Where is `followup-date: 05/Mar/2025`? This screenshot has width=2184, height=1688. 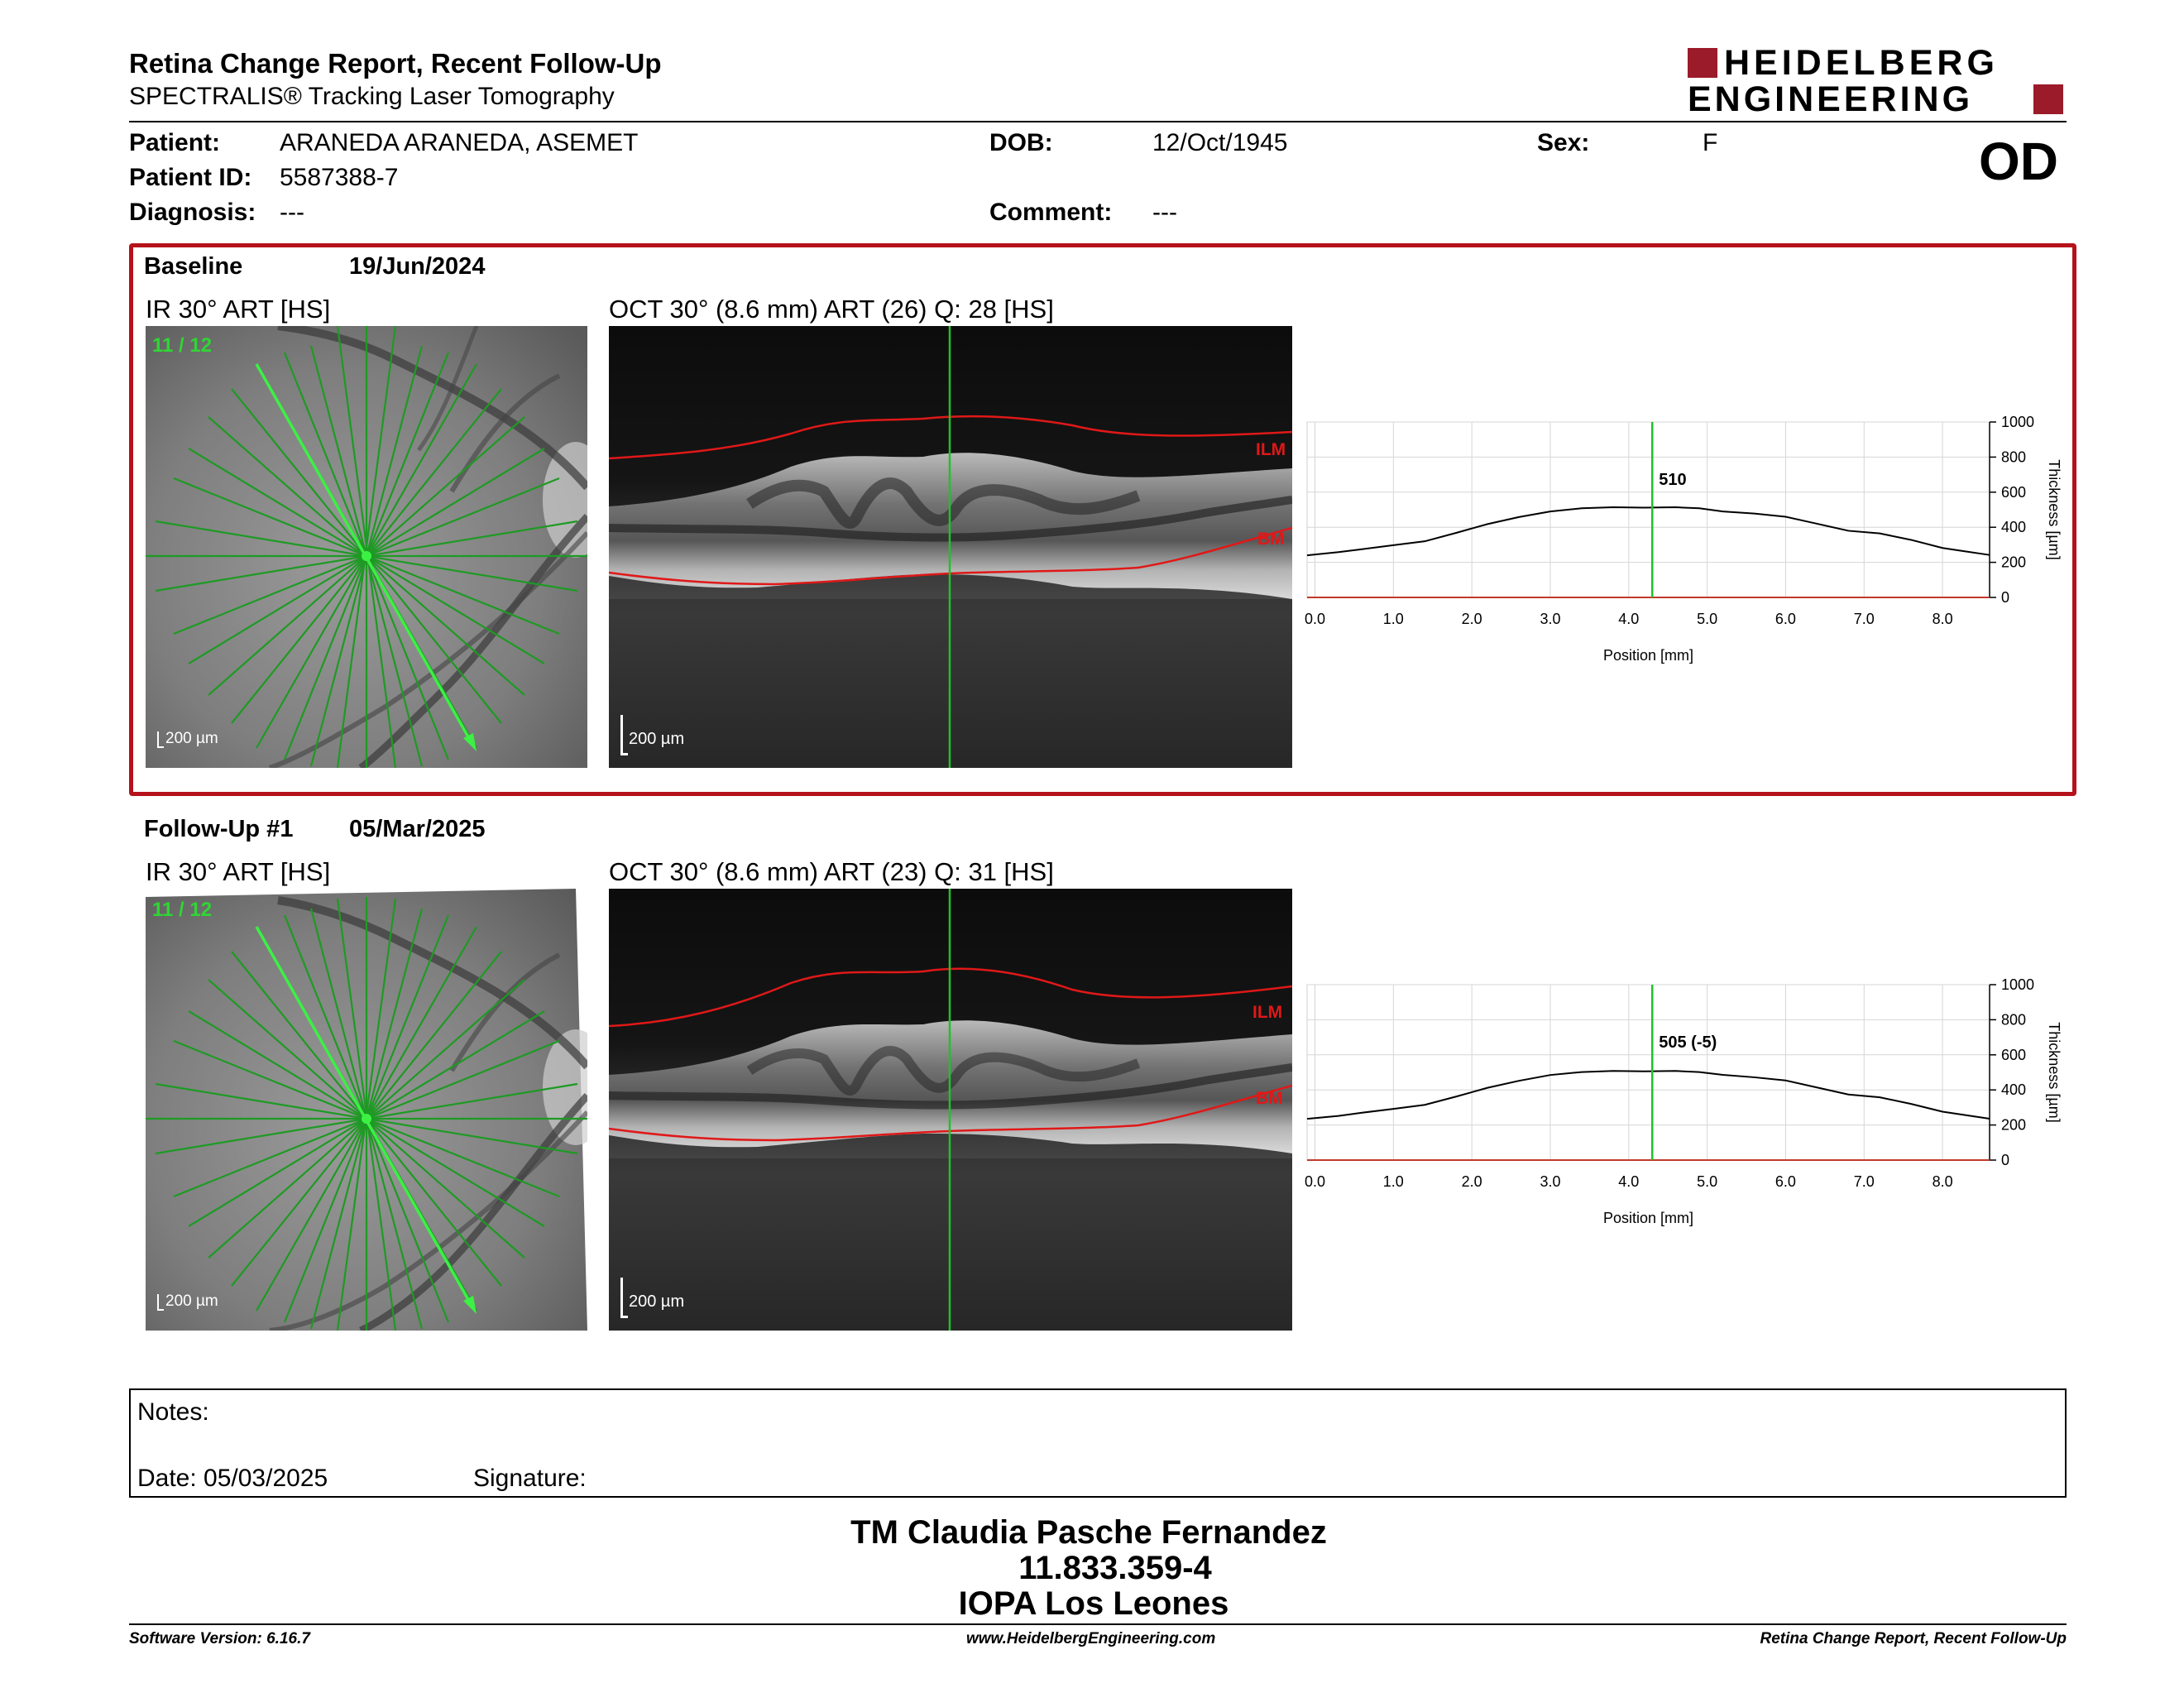
followup-date: 05/Mar/2025 is located at coordinates (417, 829).